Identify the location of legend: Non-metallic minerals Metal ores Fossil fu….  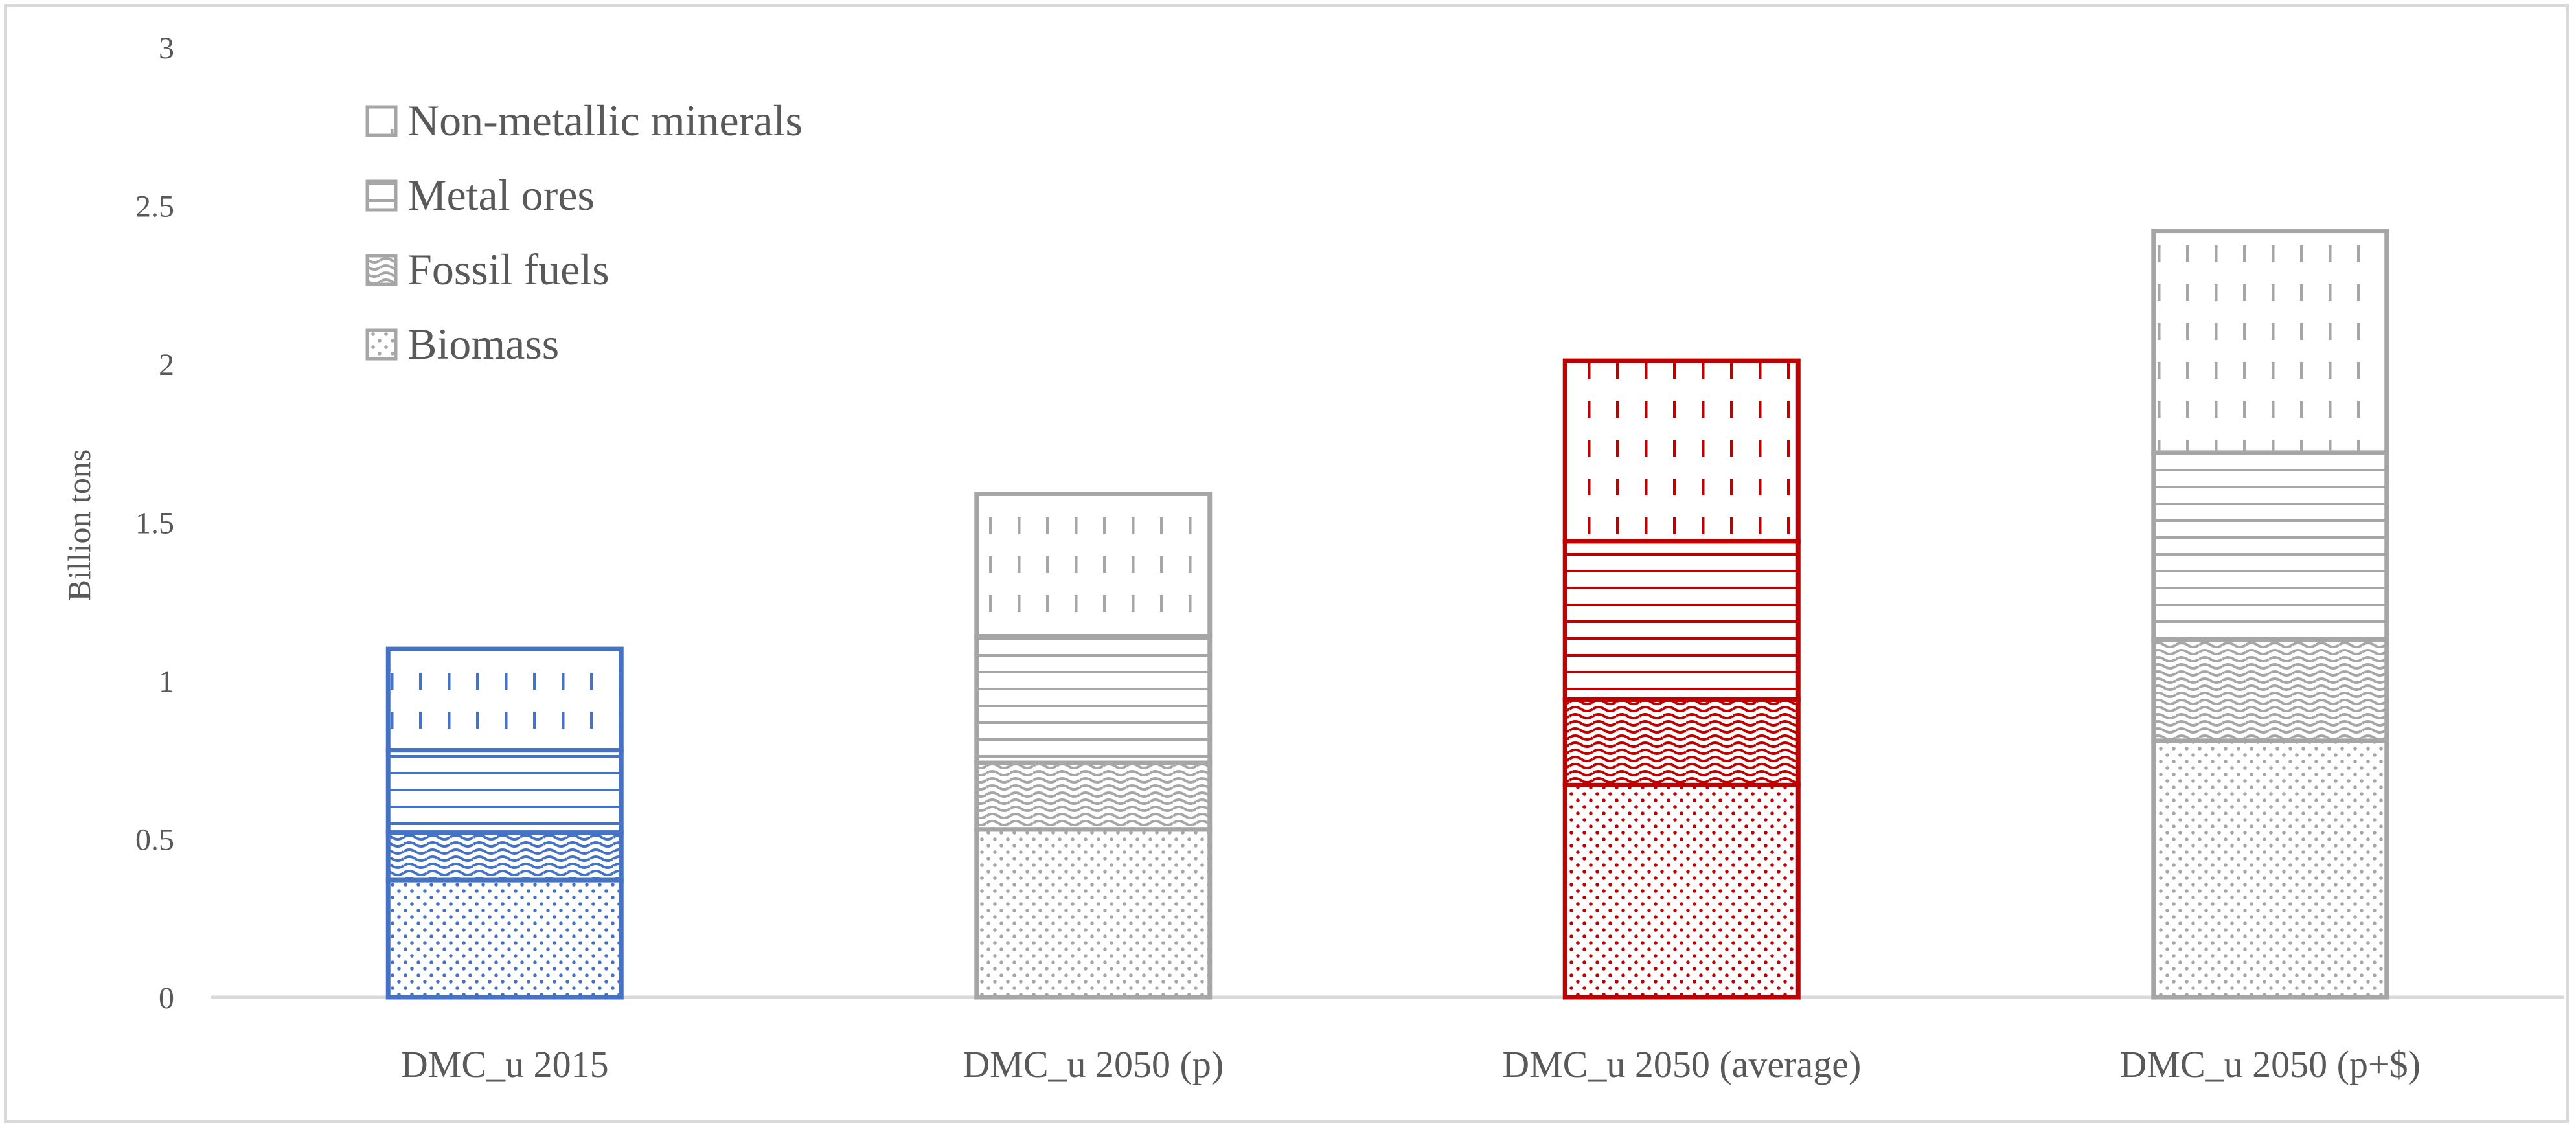
(584, 232).